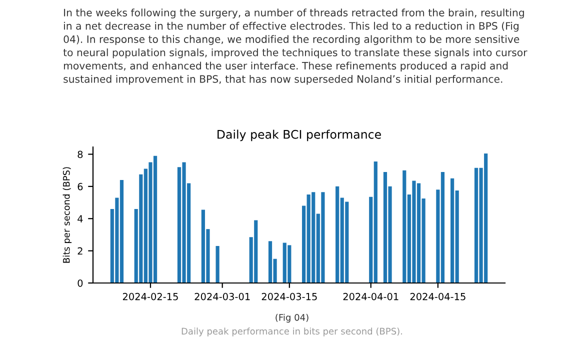 This screenshot has width=584, height=344. What do you see at coordinates (438, 296) in the screenshot?
I see `x-tick-label: 2024-04-15` at bounding box center [438, 296].